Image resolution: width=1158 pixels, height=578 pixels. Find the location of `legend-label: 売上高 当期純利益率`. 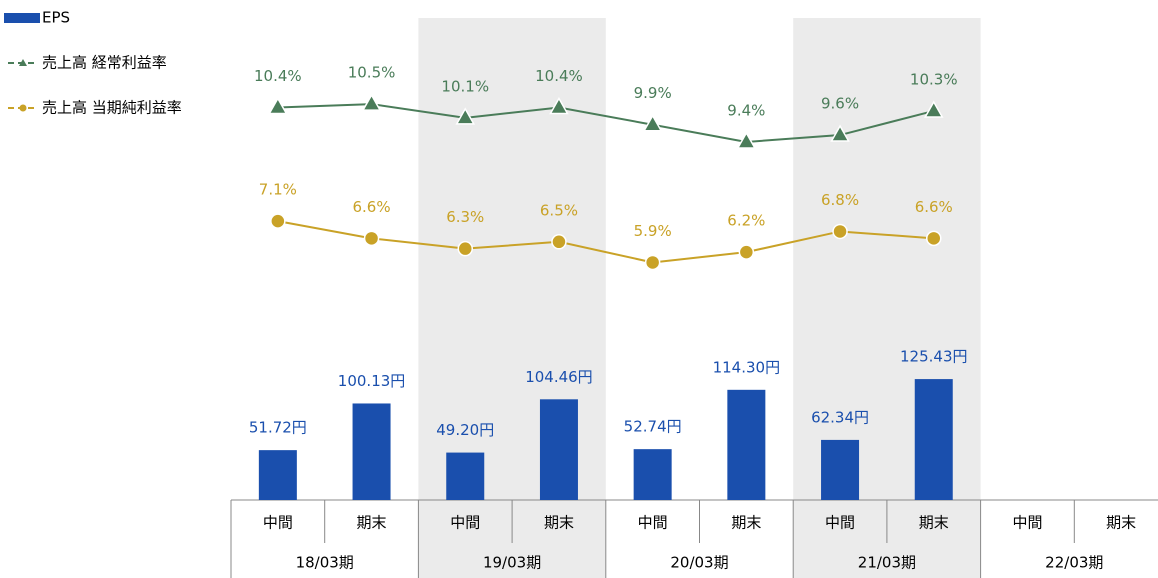

legend-label: 売上高 当期純利益率 is located at coordinates (112, 108).